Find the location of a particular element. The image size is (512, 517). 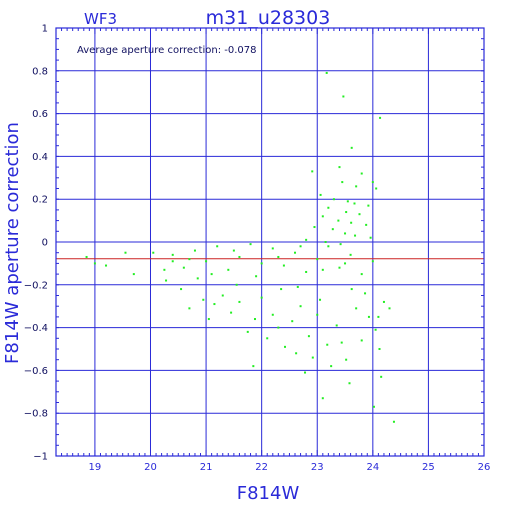

x-tick-label: 21 is located at coordinates (206, 467).